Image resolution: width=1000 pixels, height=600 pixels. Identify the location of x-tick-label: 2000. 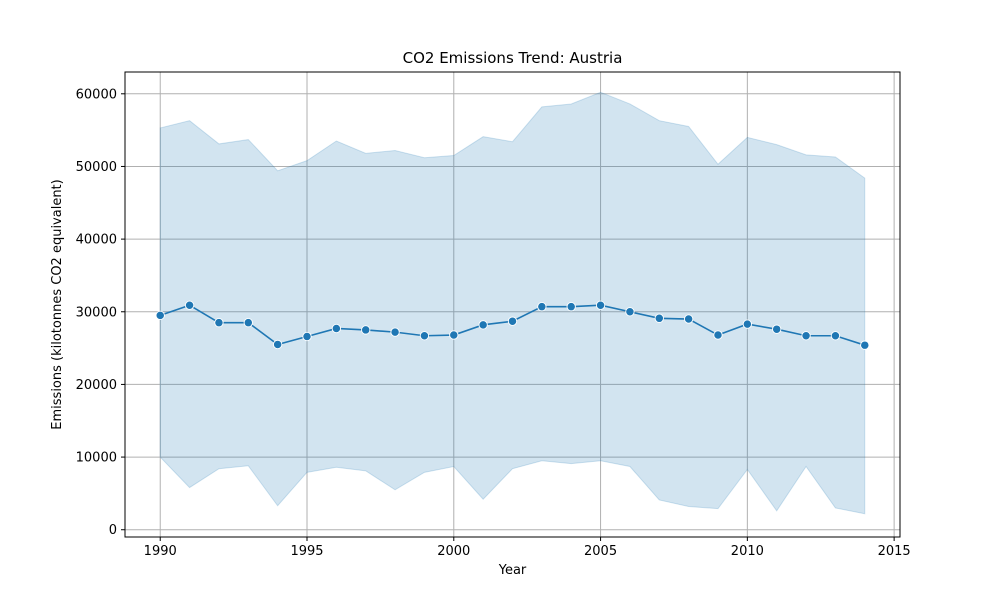
(453, 551).